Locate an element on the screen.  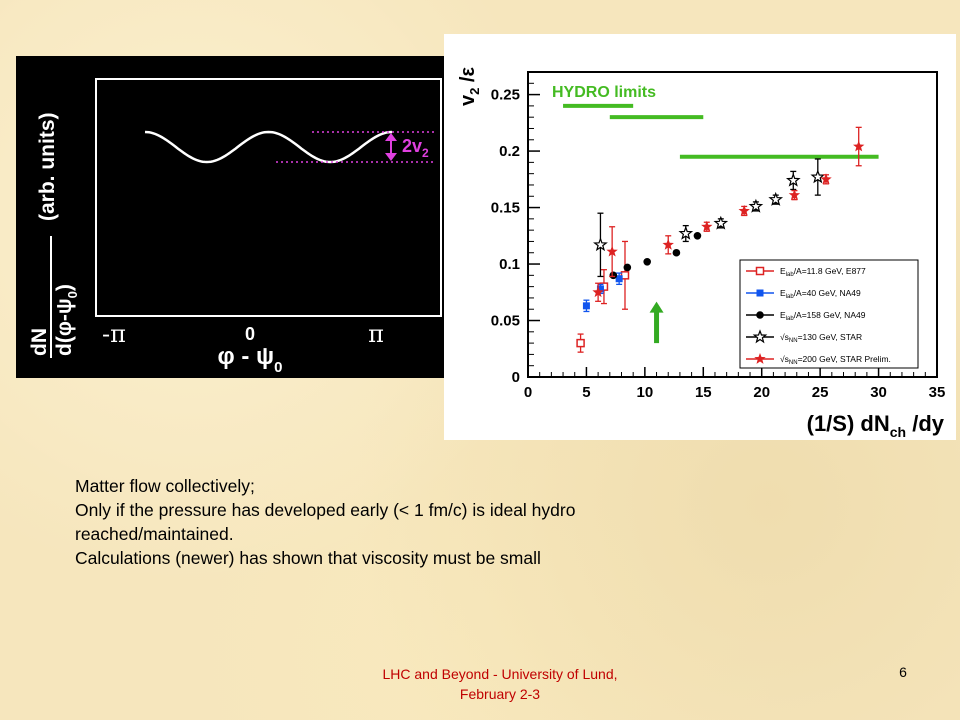
amplitude-label: 2v2 is located at coordinates (415, 148).